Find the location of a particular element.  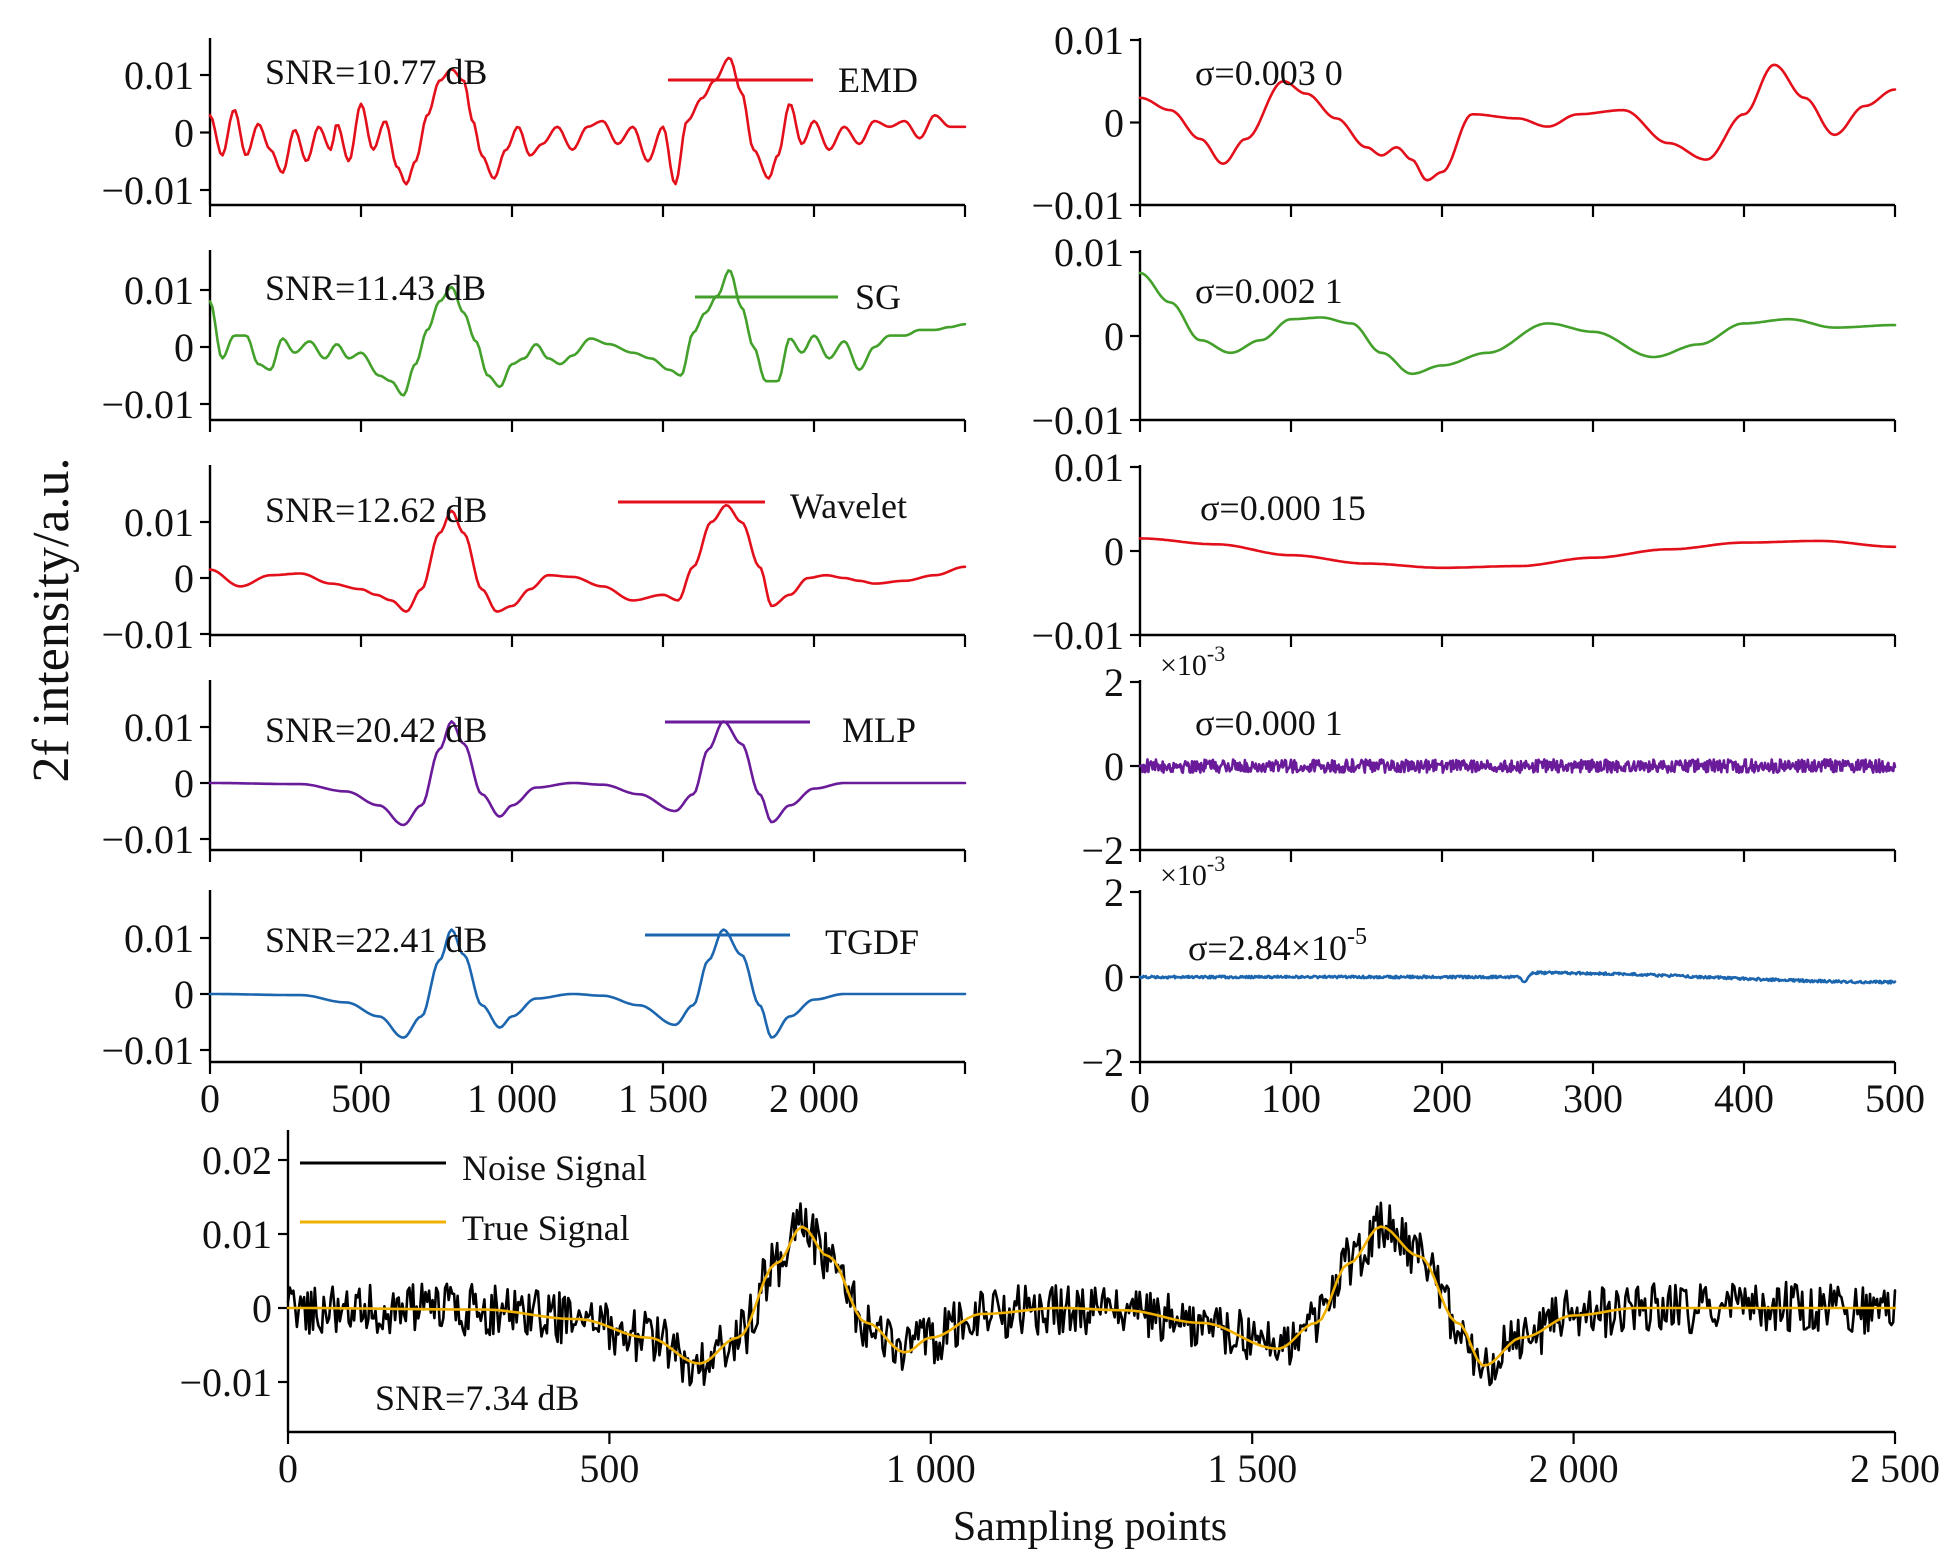

annotation-sg: SNR=11.43 dB is located at coordinates (375, 288).